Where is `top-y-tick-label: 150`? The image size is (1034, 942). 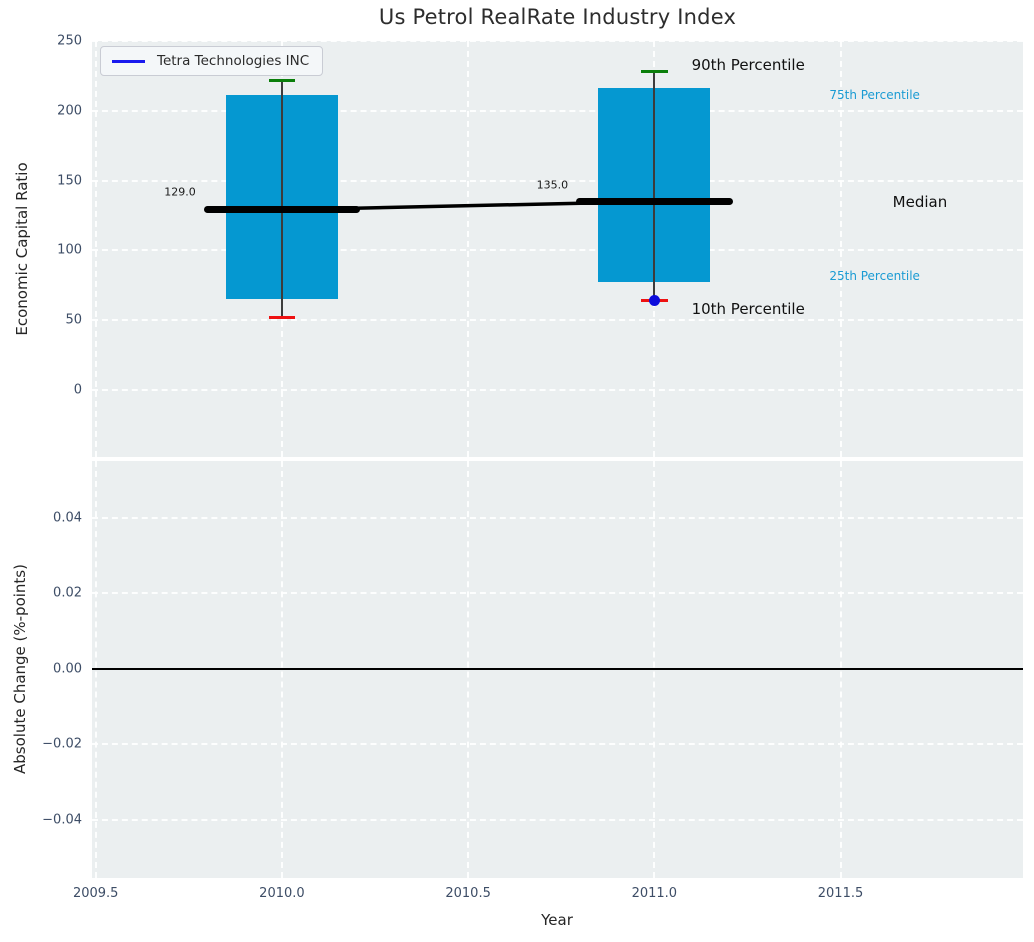
top-y-tick-label: 150 is located at coordinates (69, 181).